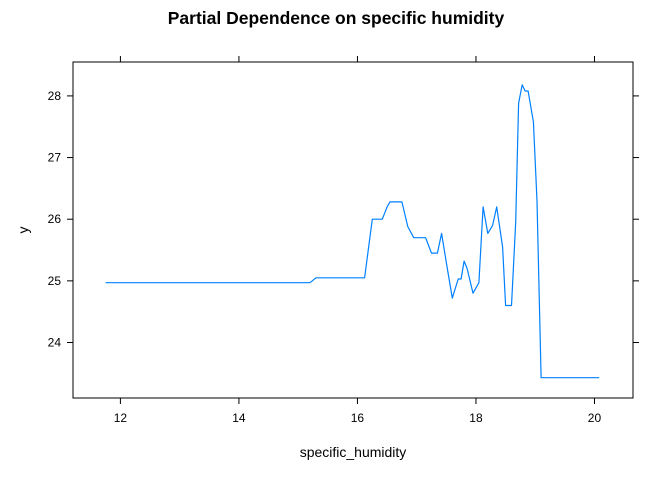  What do you see at coordinates (358, 418) in the screenshot?
I see `x-tick-label: 16` at bounding box center [358, 418].